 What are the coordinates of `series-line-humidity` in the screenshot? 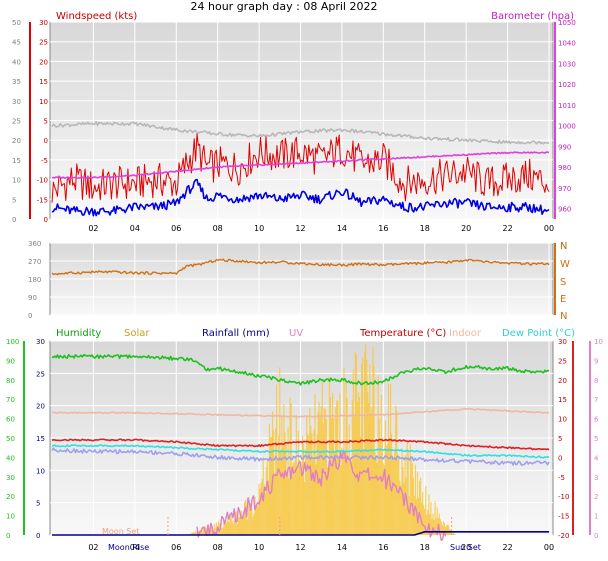 It's located at (300, 369).